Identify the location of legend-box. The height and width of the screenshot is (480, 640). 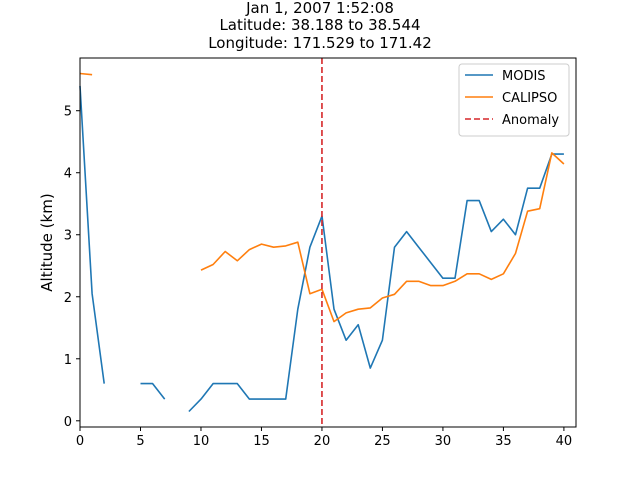
(514, 100).